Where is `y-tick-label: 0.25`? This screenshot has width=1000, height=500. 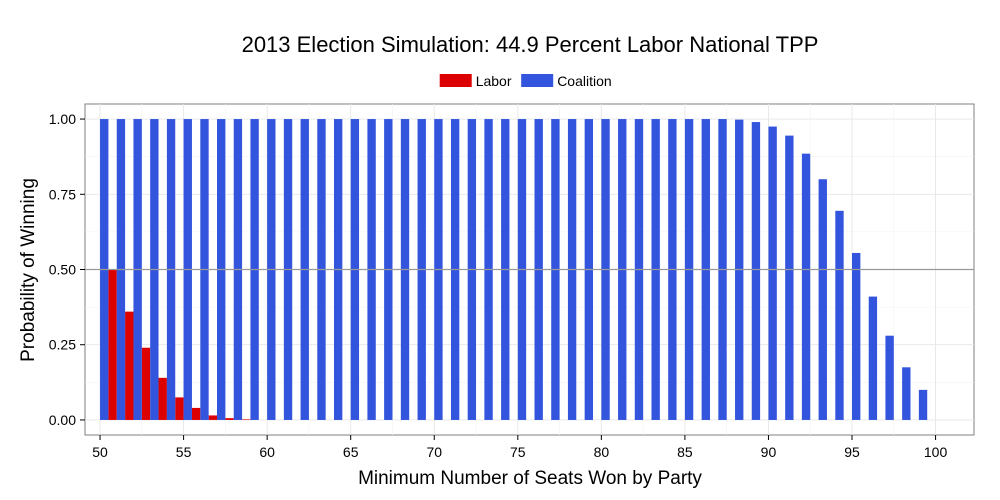
y-tick-label: 0.25 is located at coordinates (62, 345).